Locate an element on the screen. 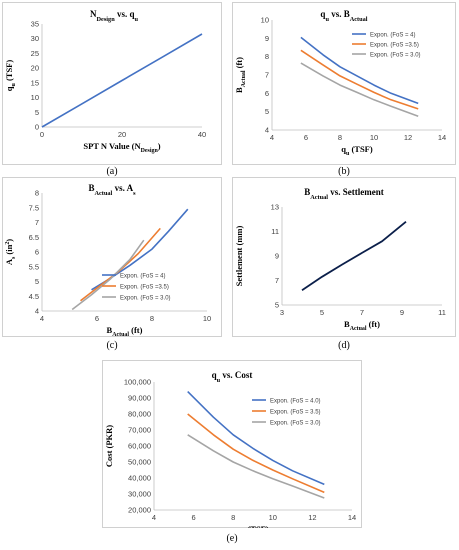  y-tick-label: 100,000 is located at coordinates (137, 382).